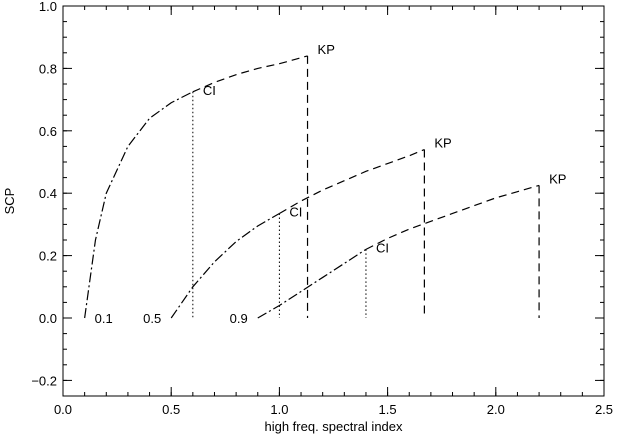  Describe the element at coordinates (9, 201) in the screenshot. I see `y-axis-title: SCP` at that location.